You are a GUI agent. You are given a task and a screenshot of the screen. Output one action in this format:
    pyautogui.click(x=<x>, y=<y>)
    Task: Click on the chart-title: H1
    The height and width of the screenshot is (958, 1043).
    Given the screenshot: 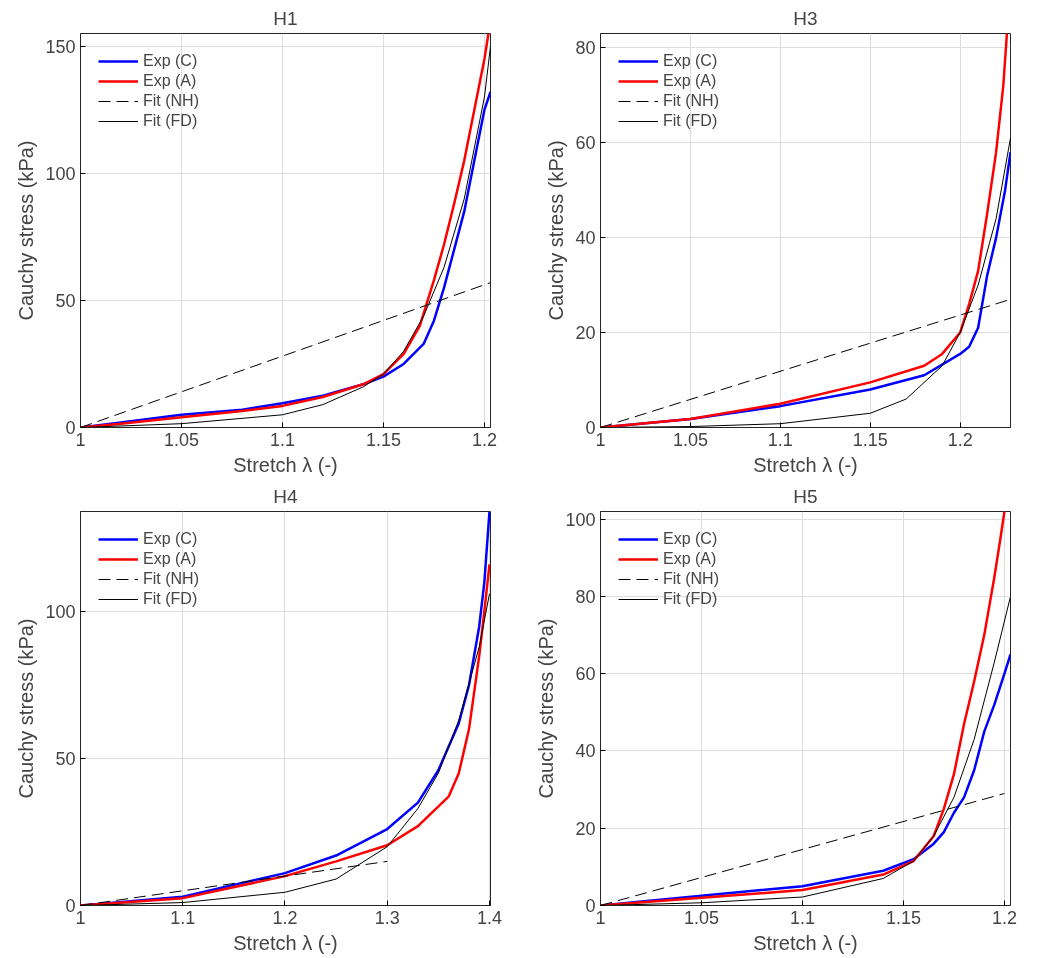 What is the action you would take?
    pyautogui.click(x=285, y=18)
    